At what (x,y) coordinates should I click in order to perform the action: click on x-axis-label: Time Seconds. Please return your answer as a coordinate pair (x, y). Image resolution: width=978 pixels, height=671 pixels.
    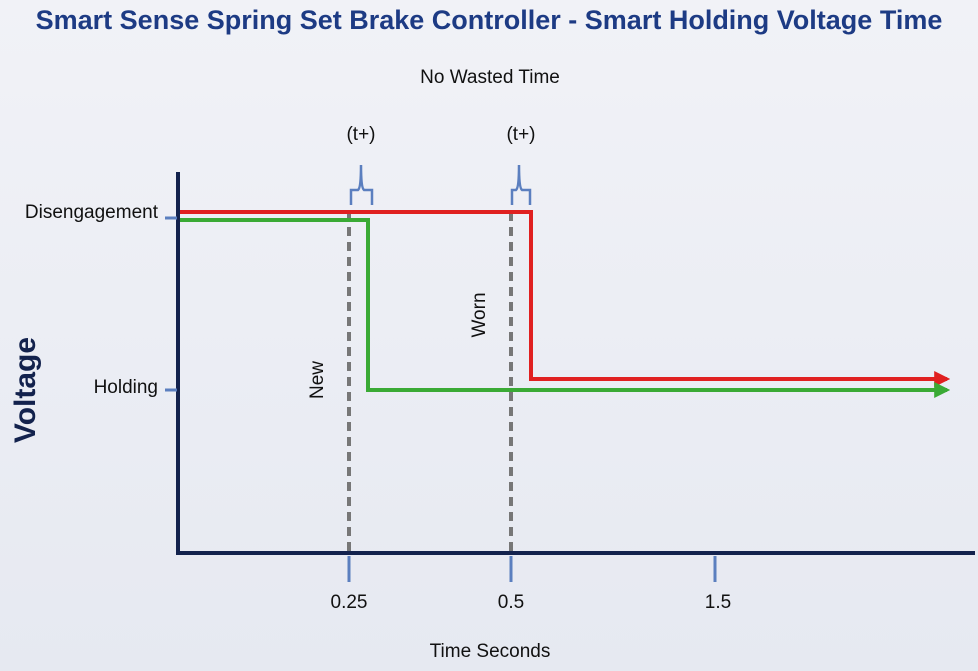
    Looking at the image, I should click on (490, 651).